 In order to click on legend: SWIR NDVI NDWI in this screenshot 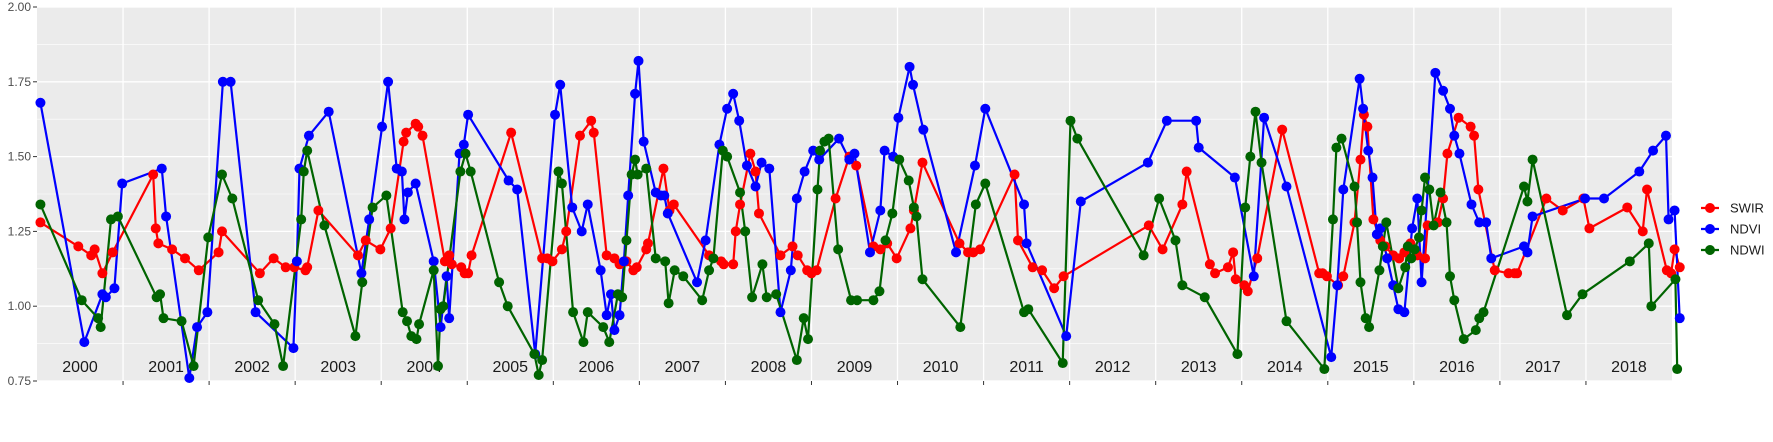, I will do `click(1733, 229)`.